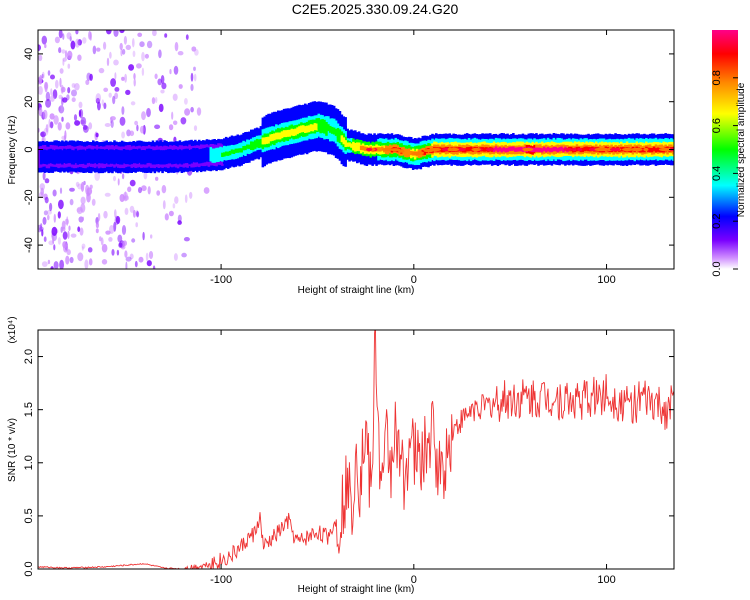 Image resolution: width=750 pixels, height=600 pixels. I want to click on snr-x-tick-label: -100, so click(221, 580).